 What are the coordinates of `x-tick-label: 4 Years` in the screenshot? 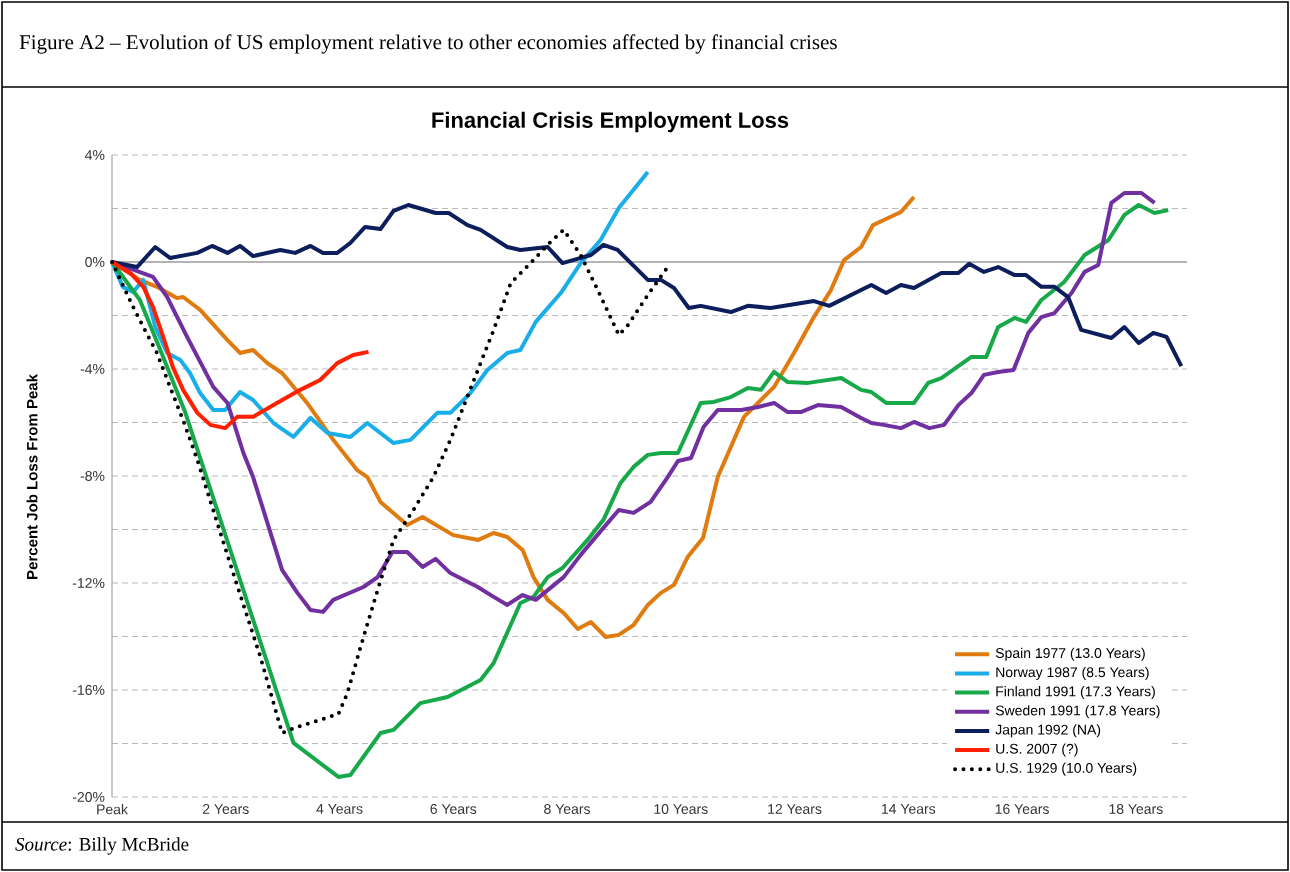 It's located at (339, 809).